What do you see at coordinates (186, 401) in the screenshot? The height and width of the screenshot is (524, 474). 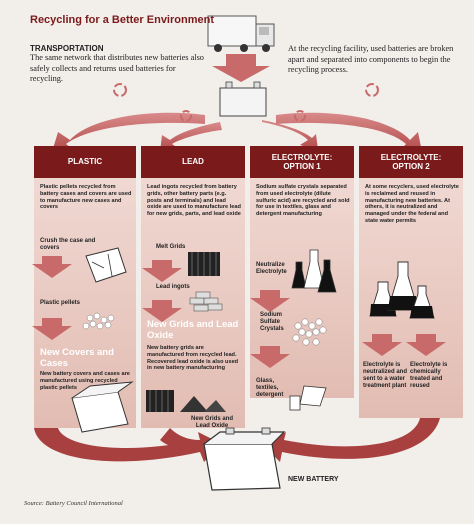 I see `new-grids-illustration` at bounding box center [186, 401].